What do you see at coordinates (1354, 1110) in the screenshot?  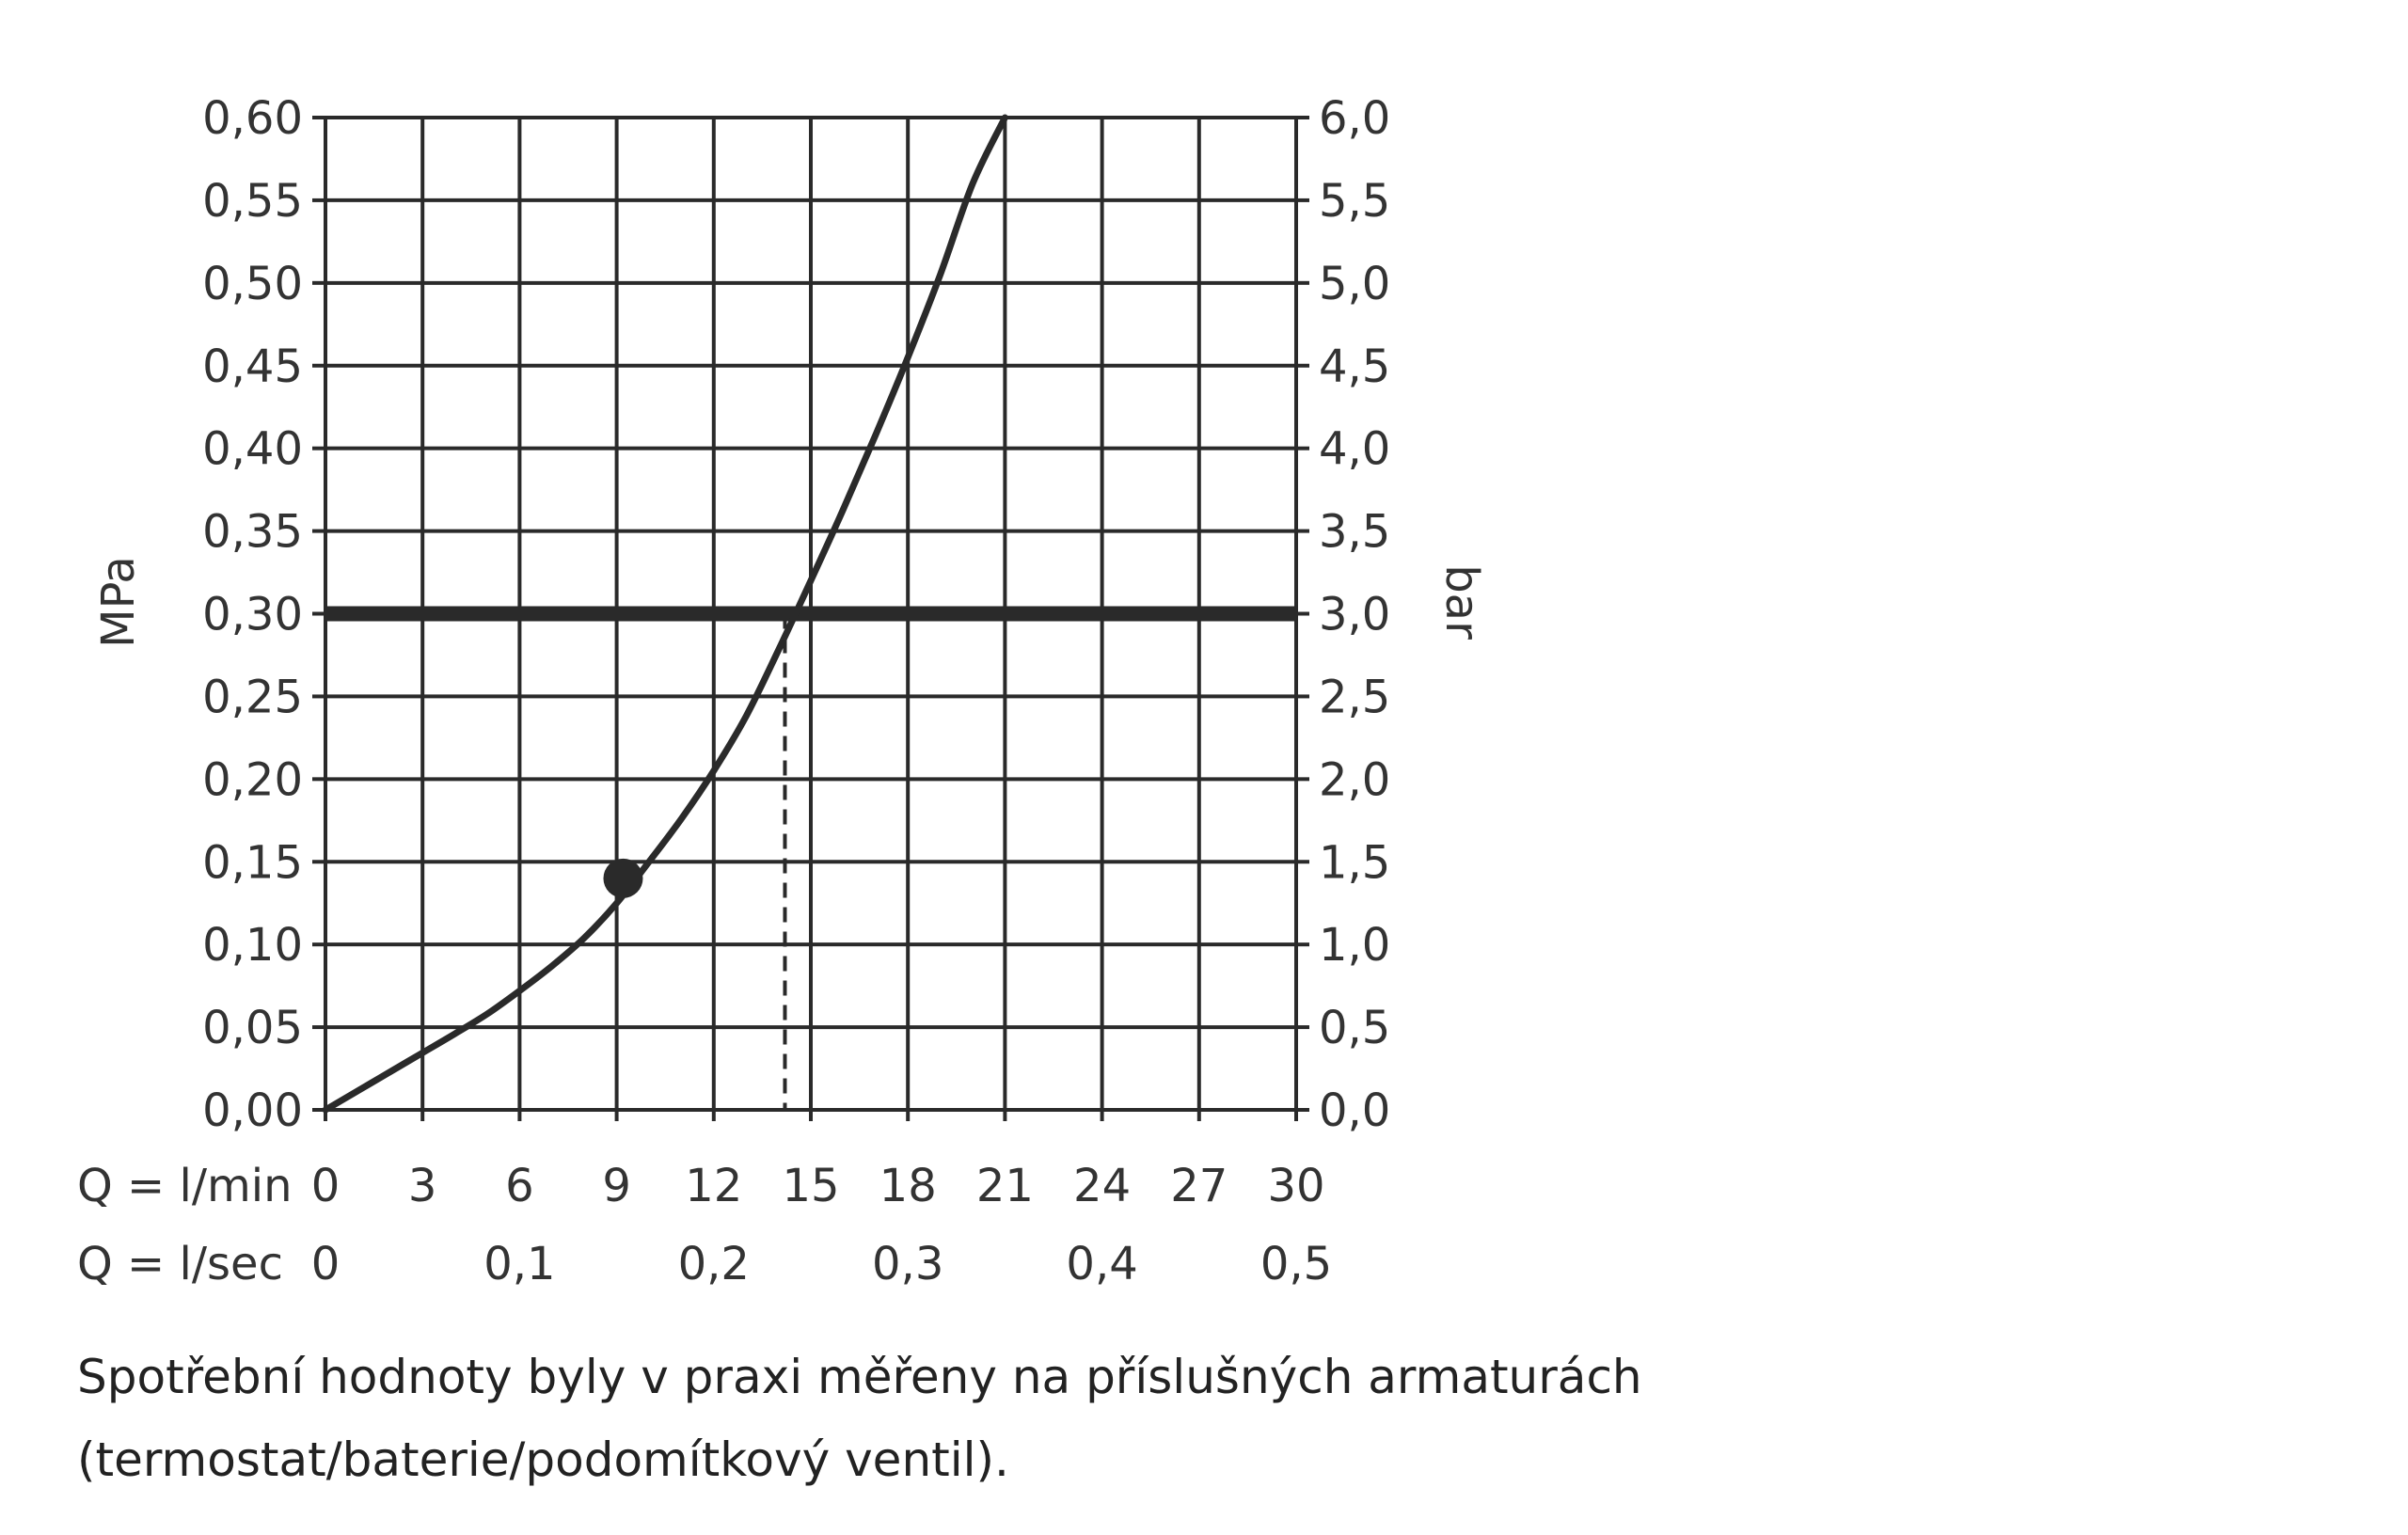 I see `y-right-tick-label: 0,0` at bounding box center [1354, 1110].